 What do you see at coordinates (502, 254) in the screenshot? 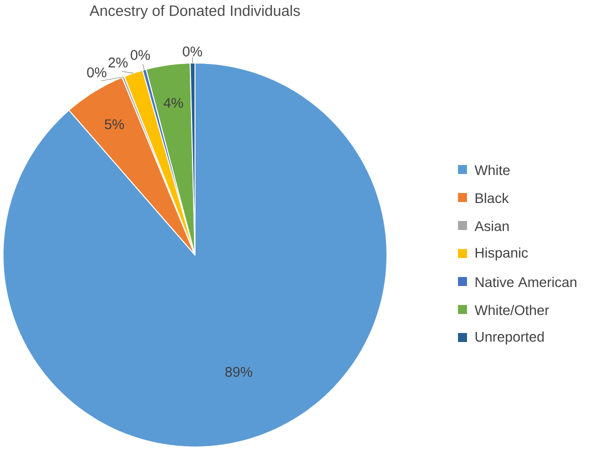
I see `legend-label: Hispanic` at bounding box center [502, 254].